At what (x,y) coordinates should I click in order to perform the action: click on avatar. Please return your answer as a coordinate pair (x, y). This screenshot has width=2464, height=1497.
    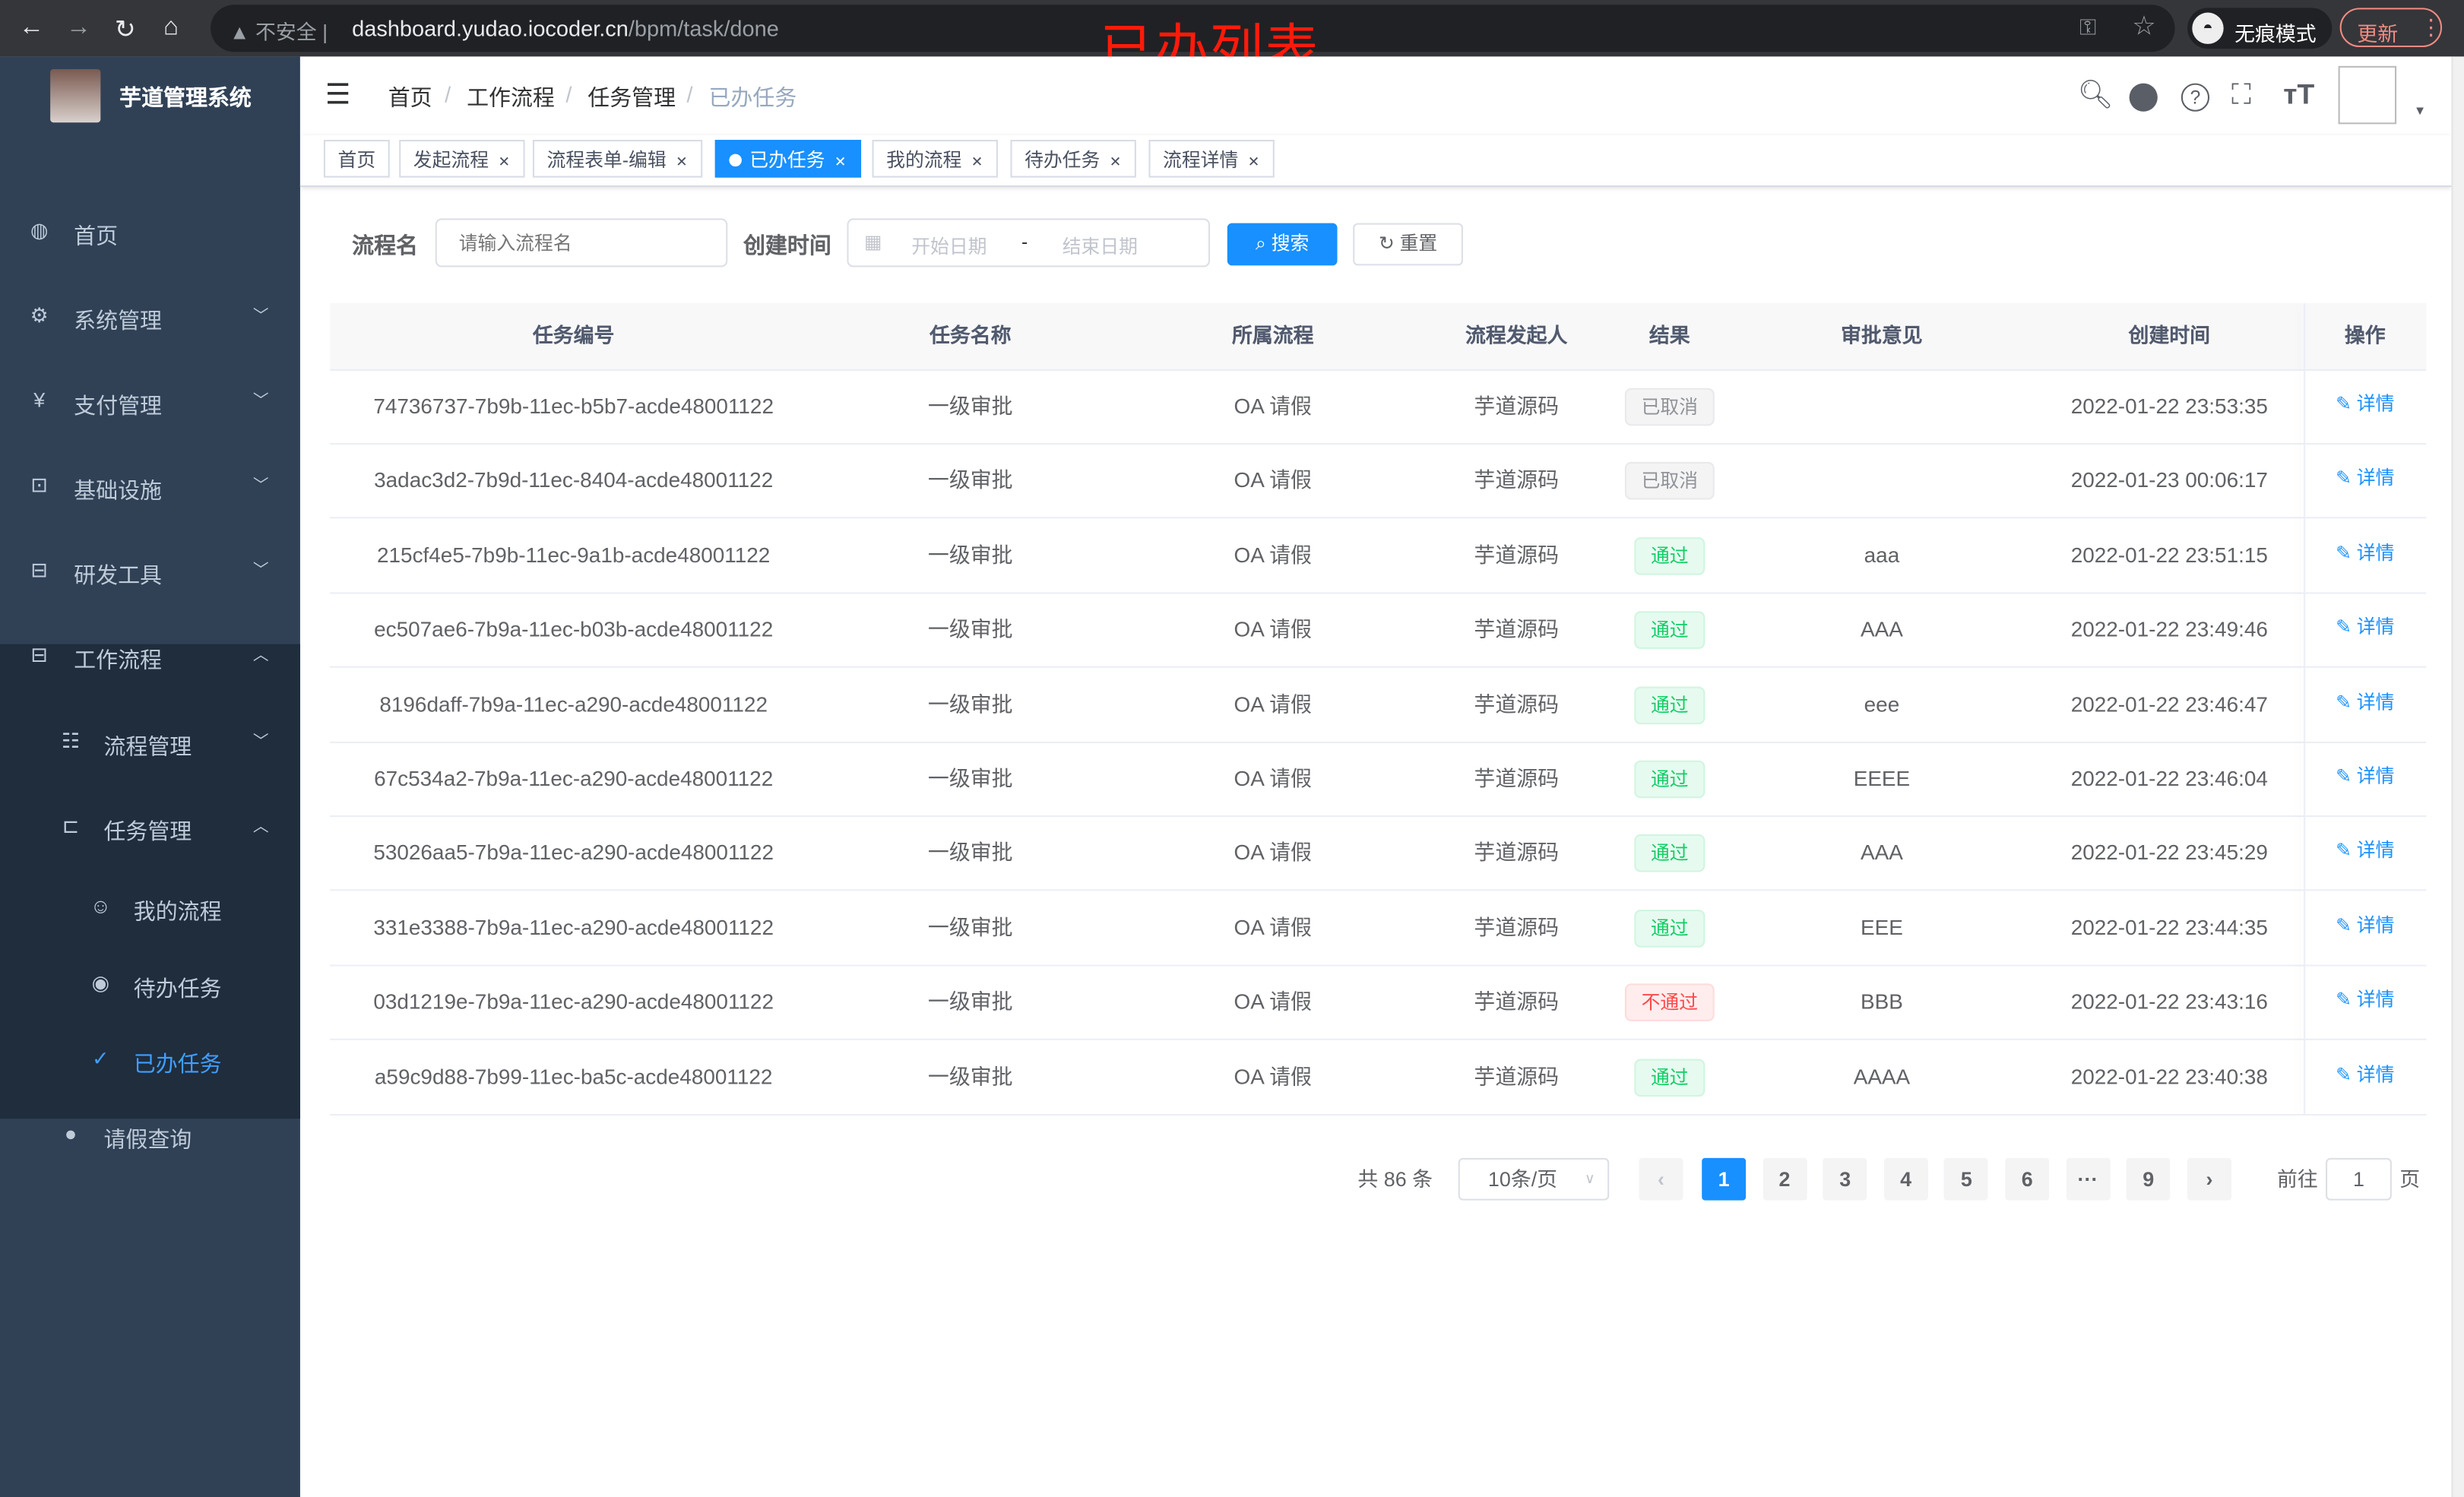
    Looking at the image, I should click on (2367, 95).